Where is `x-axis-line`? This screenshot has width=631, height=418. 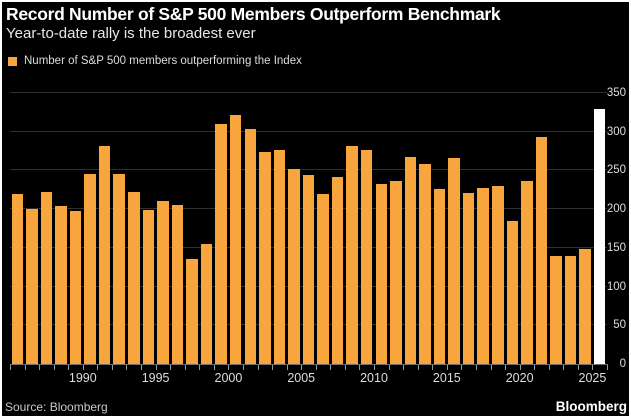 x-axis-line is located at coordinates (309, 364).